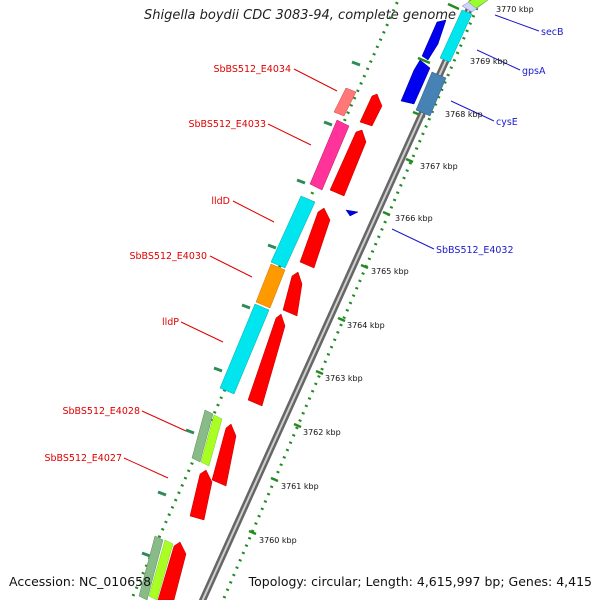 Image resolution: width=600 pixels, height=600 pixels. I want to click on tick-label: 3766 kbp, so click(414, 218).